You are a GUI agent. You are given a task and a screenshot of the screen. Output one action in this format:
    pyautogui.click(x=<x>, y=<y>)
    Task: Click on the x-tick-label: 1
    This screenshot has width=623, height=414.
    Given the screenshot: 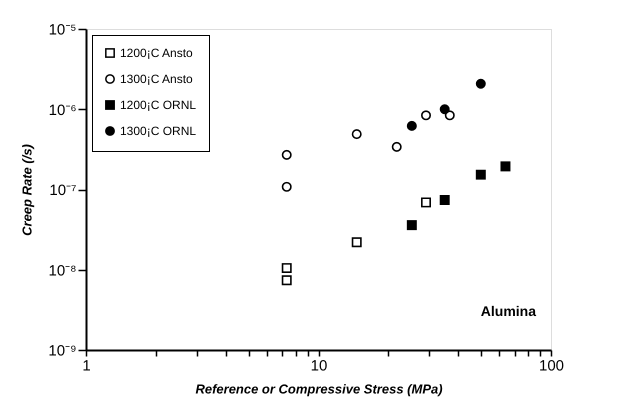 What is the action you would take?
    pyautogui.click(x=86, y=366)
    